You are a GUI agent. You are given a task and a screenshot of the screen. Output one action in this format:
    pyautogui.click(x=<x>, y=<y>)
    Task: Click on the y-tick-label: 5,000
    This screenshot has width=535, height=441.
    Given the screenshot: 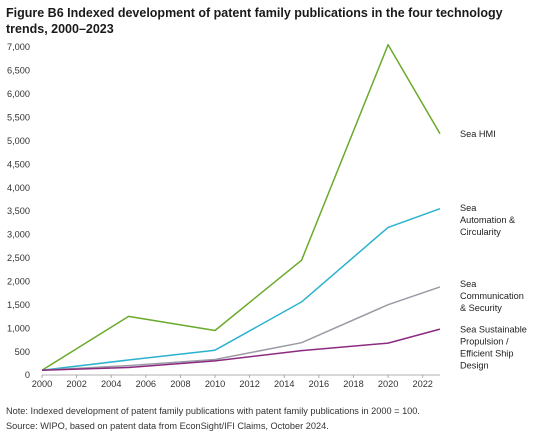 What is the action you would take?
    pyautogui.click(x=18, y=141)
    